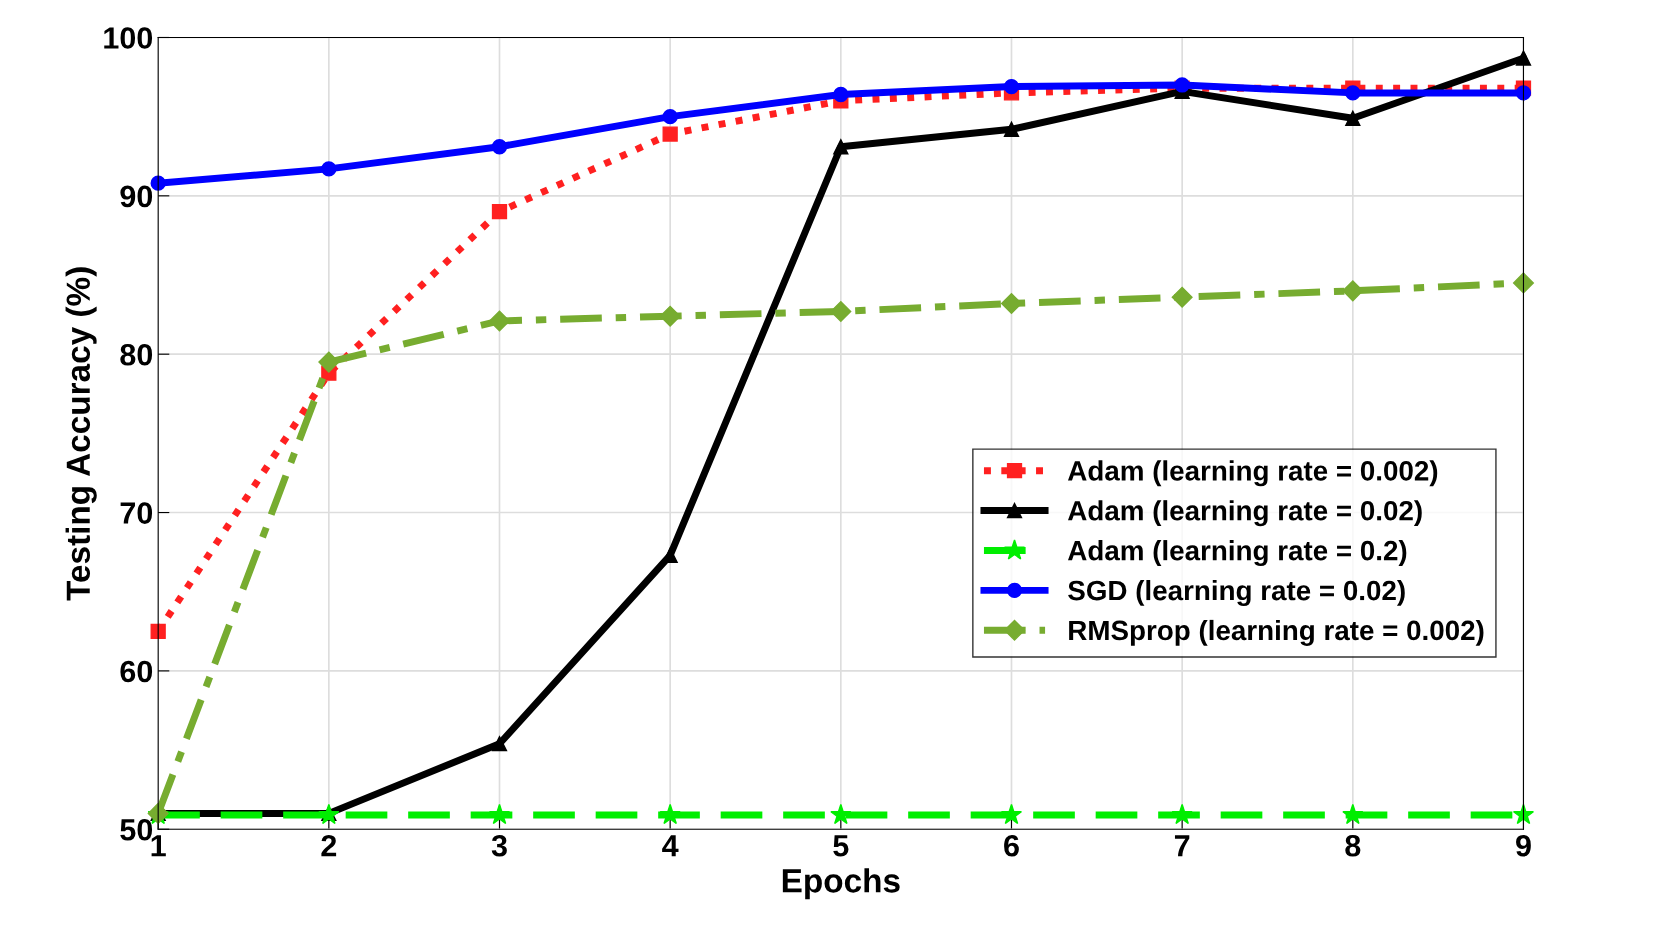 This screenshot has height=937, width=1665. Describe the element at coordinates (1523, 845) in the screenshot. I see `x-tick-label: 9` at that location.